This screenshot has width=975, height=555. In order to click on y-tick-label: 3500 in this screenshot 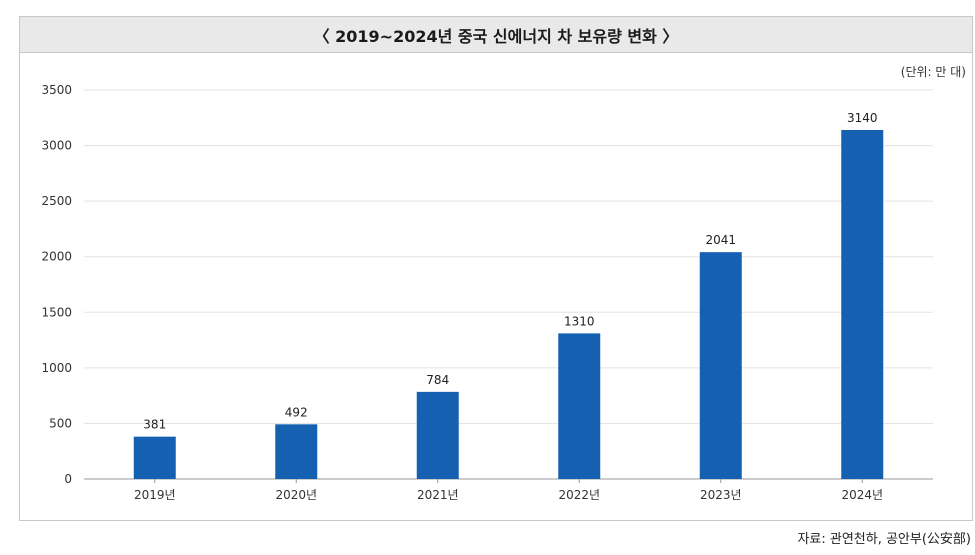, I will do `click(56, 90)`.